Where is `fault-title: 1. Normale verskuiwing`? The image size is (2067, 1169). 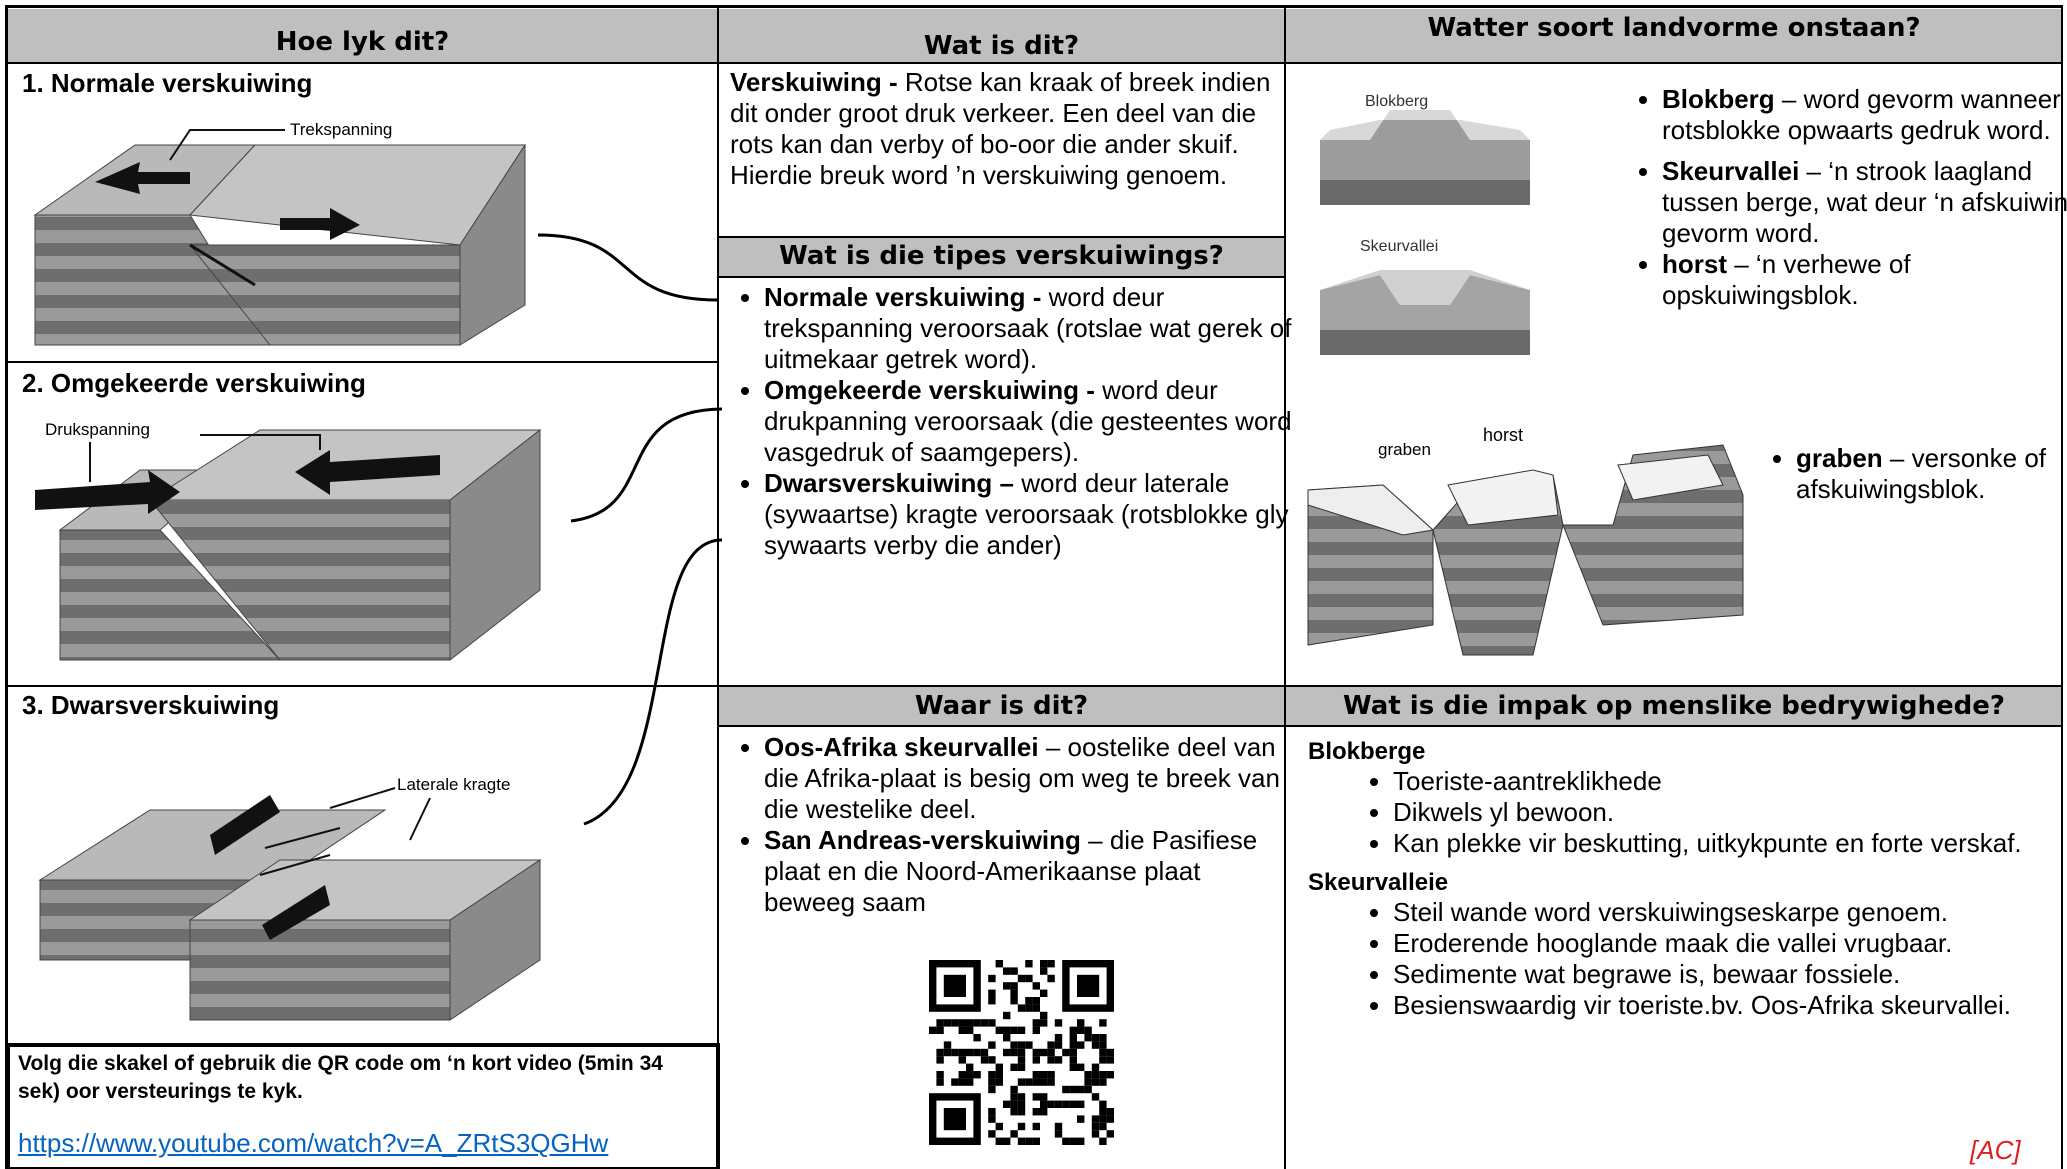
fault-title: 1. Normale verskuiwing is located at coordinates (167, 83).